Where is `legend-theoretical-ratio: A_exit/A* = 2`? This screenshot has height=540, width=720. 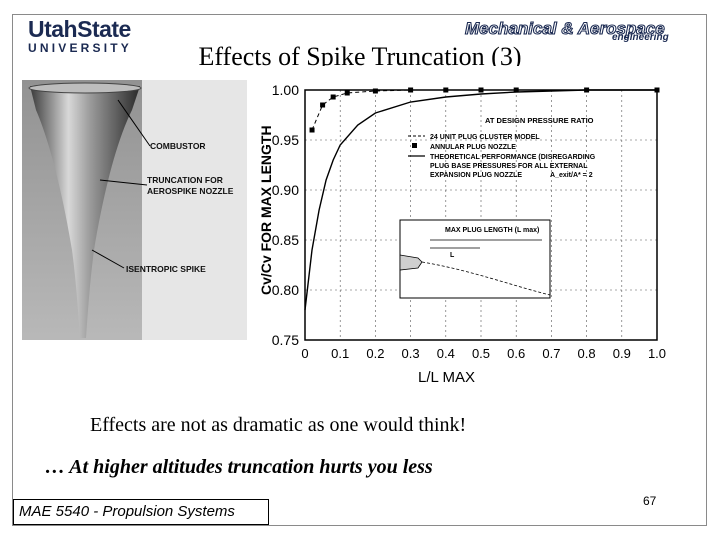
legend-theoretical-ratio: A_exit/A* = 2 is located at coordinates (571, 175).